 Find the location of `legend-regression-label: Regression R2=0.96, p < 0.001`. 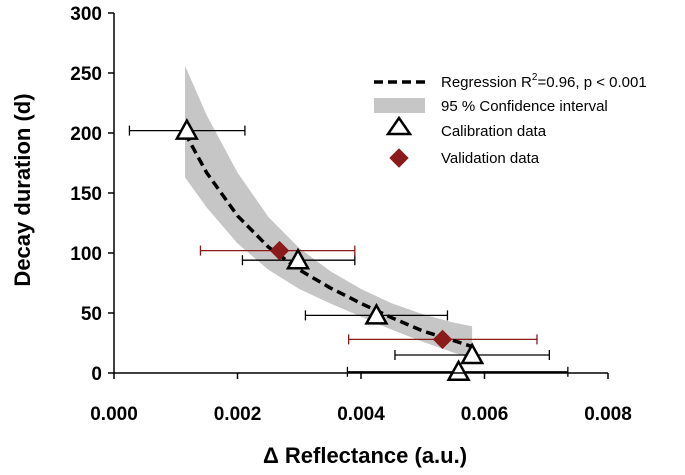

legend-regression-label: Regression R2=0.96, p < 0.001 is located at coordinates (544, 81).